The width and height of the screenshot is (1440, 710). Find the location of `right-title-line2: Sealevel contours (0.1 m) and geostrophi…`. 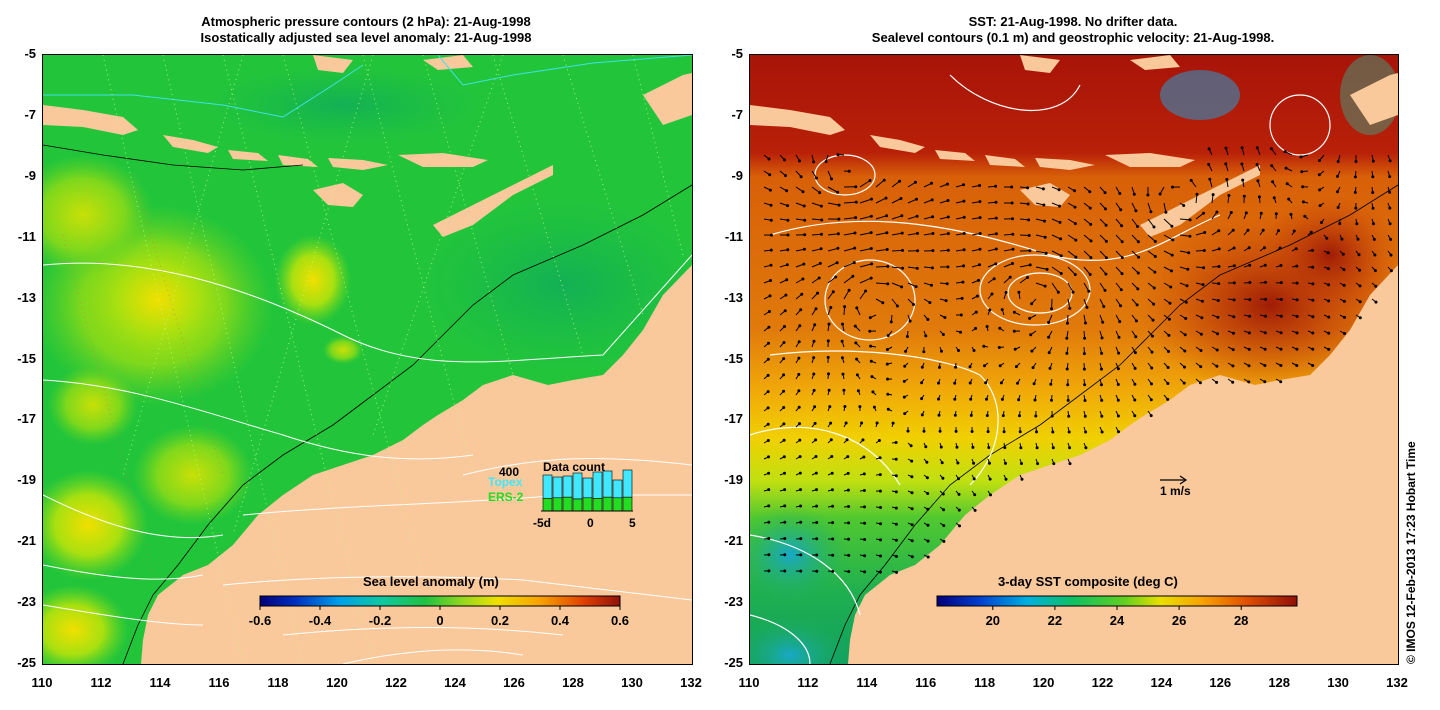

right-title-line2: Sealevel contours (0.1 m) and geostrophi… is located at coordinates (1073, 37).